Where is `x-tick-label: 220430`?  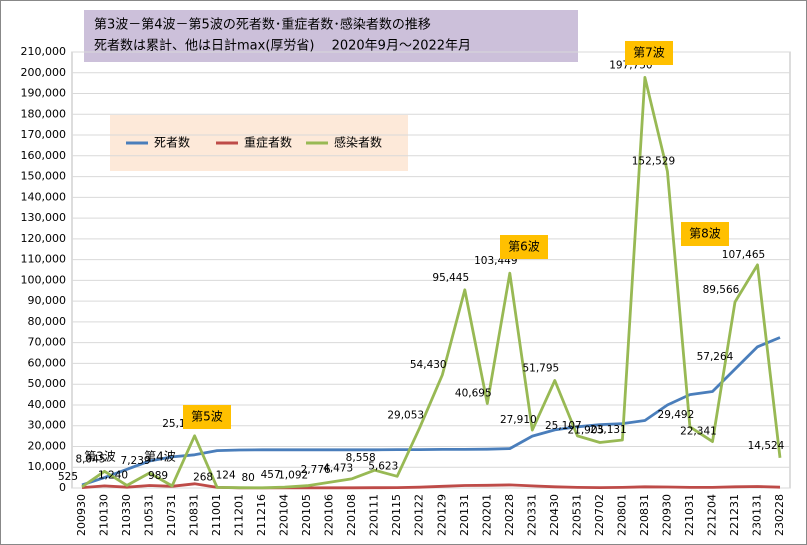
x-tick-label: 220430 is located at coordinates (554, 515).